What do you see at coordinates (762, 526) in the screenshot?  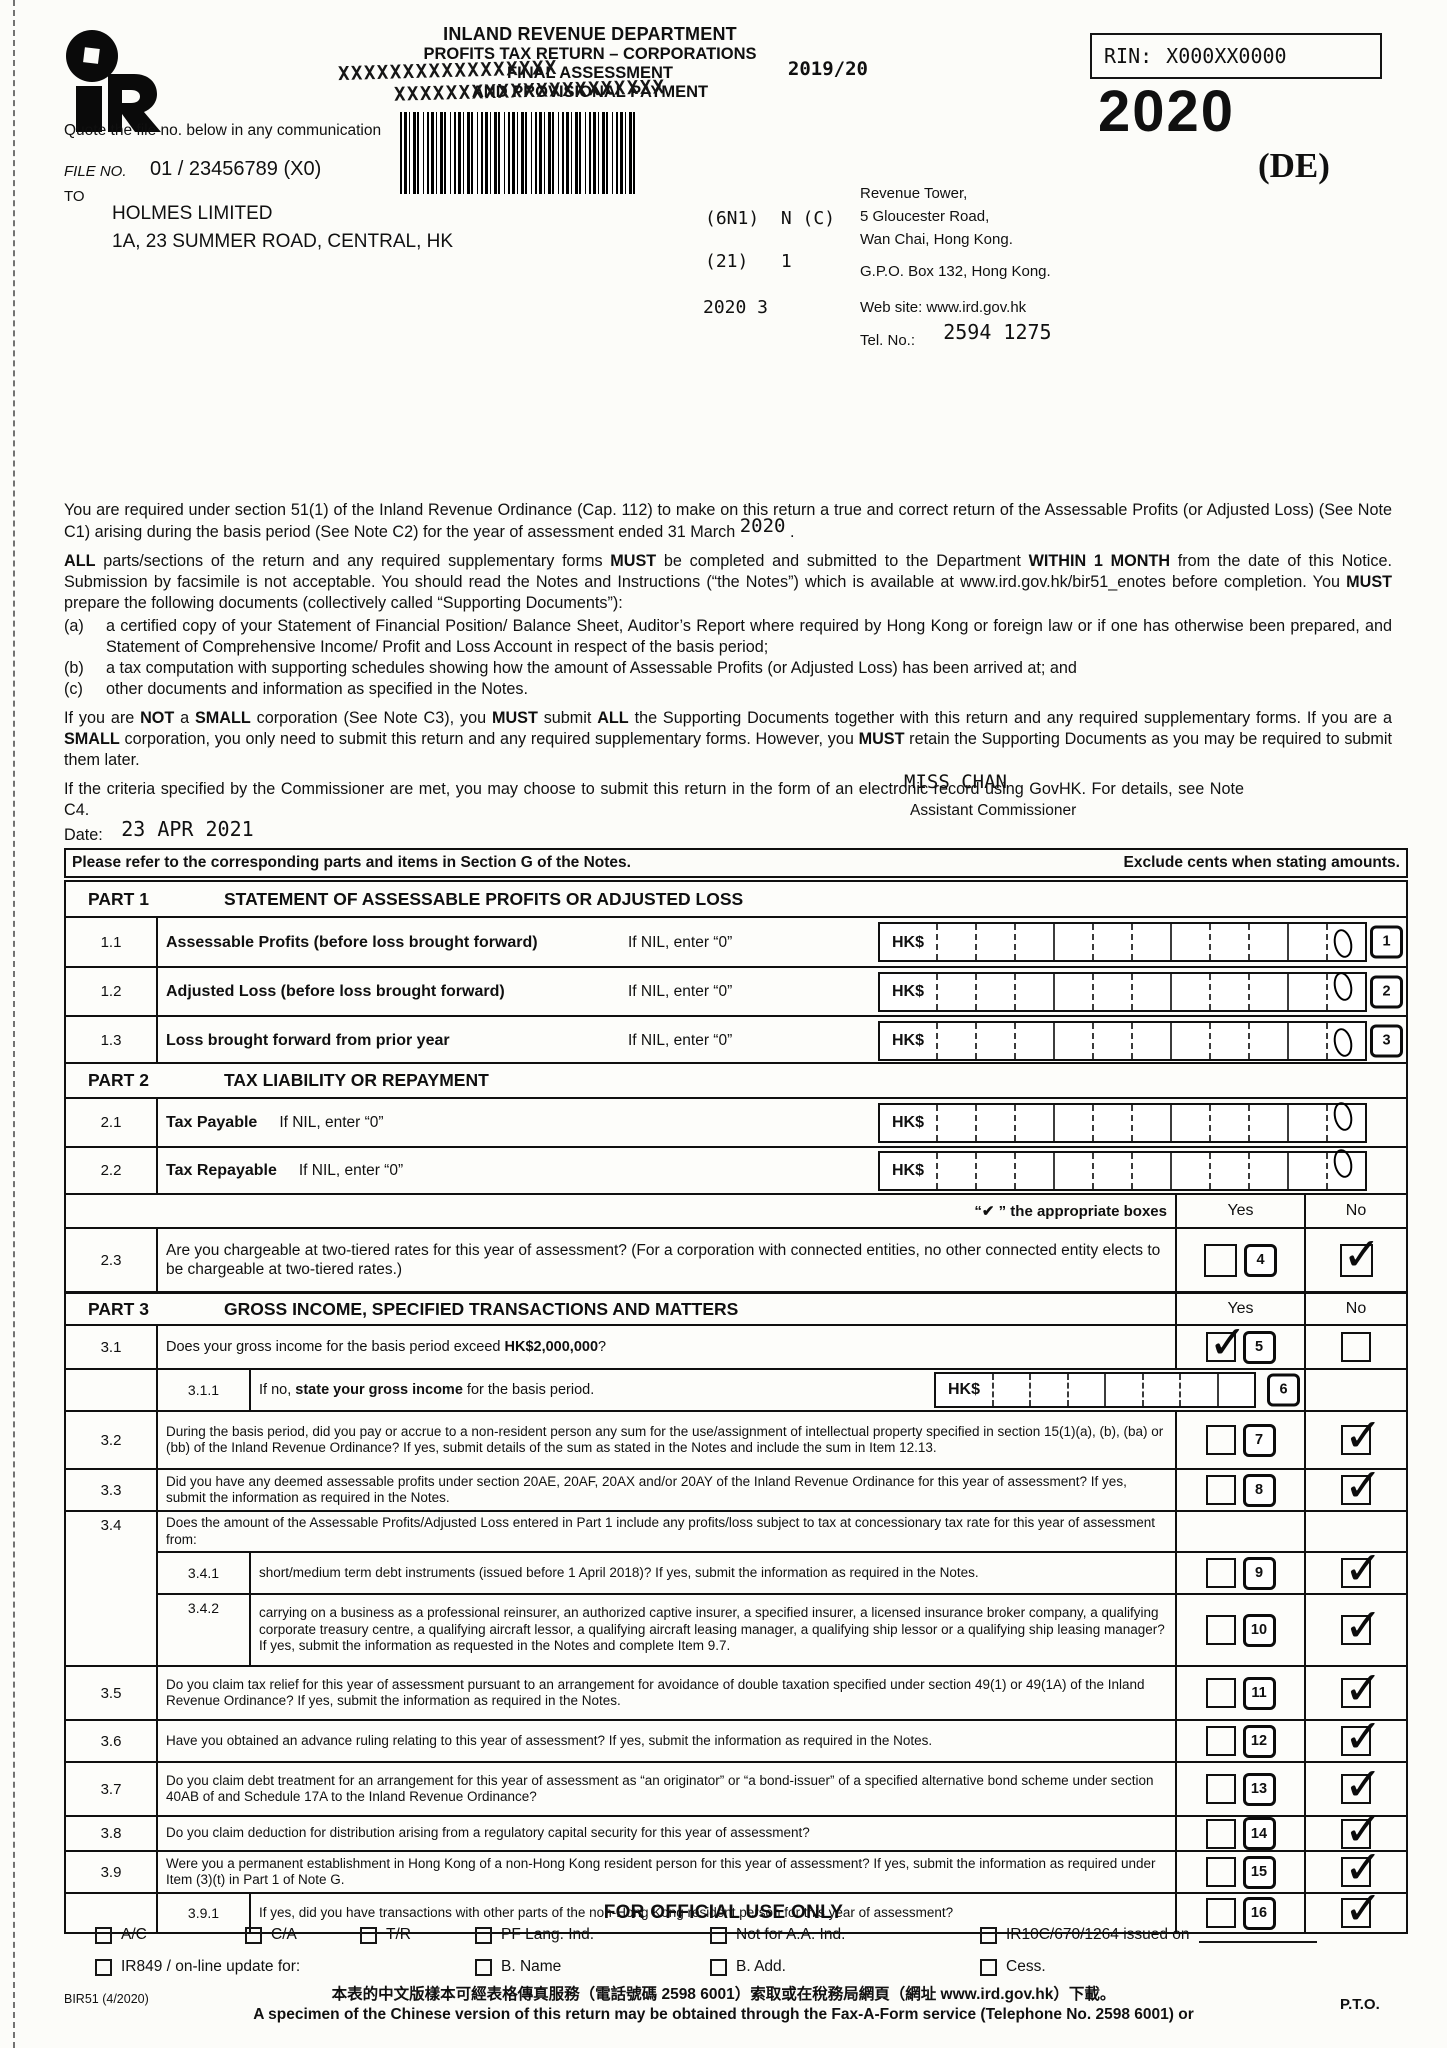 I see `typed-year: 2020` at bounding box center [762, 526].